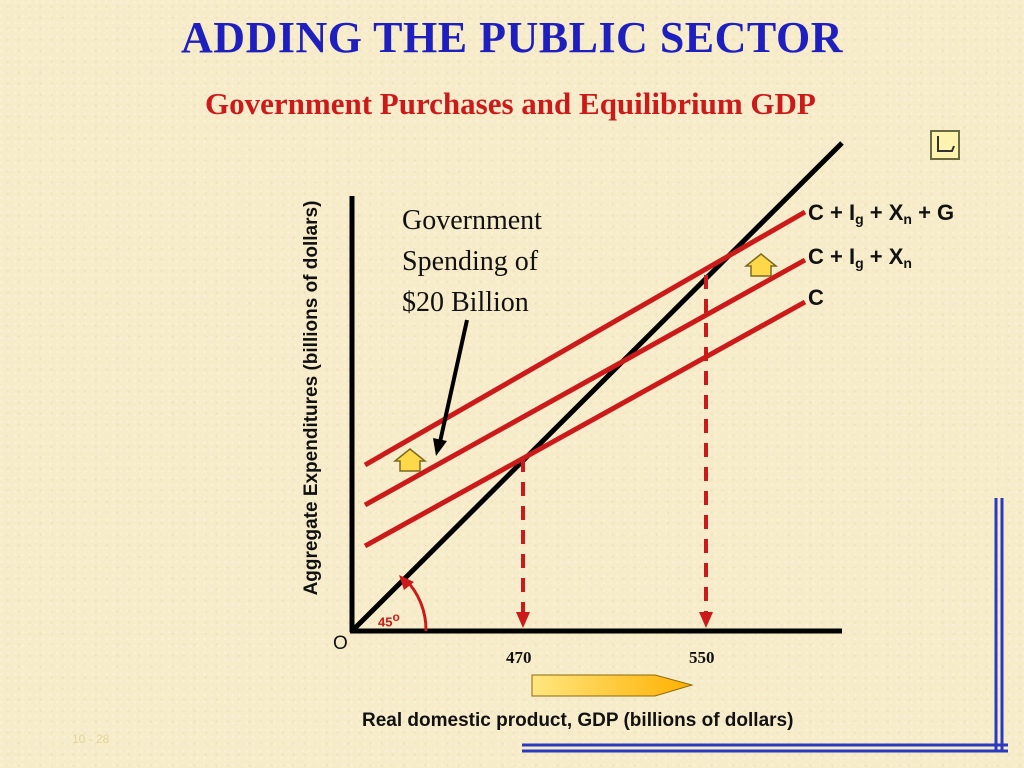 The height and width of the screenshot is (768, 1024). I want to click on government-spending-annotation: Government Spending of $20 Billion, so click(472, 261).